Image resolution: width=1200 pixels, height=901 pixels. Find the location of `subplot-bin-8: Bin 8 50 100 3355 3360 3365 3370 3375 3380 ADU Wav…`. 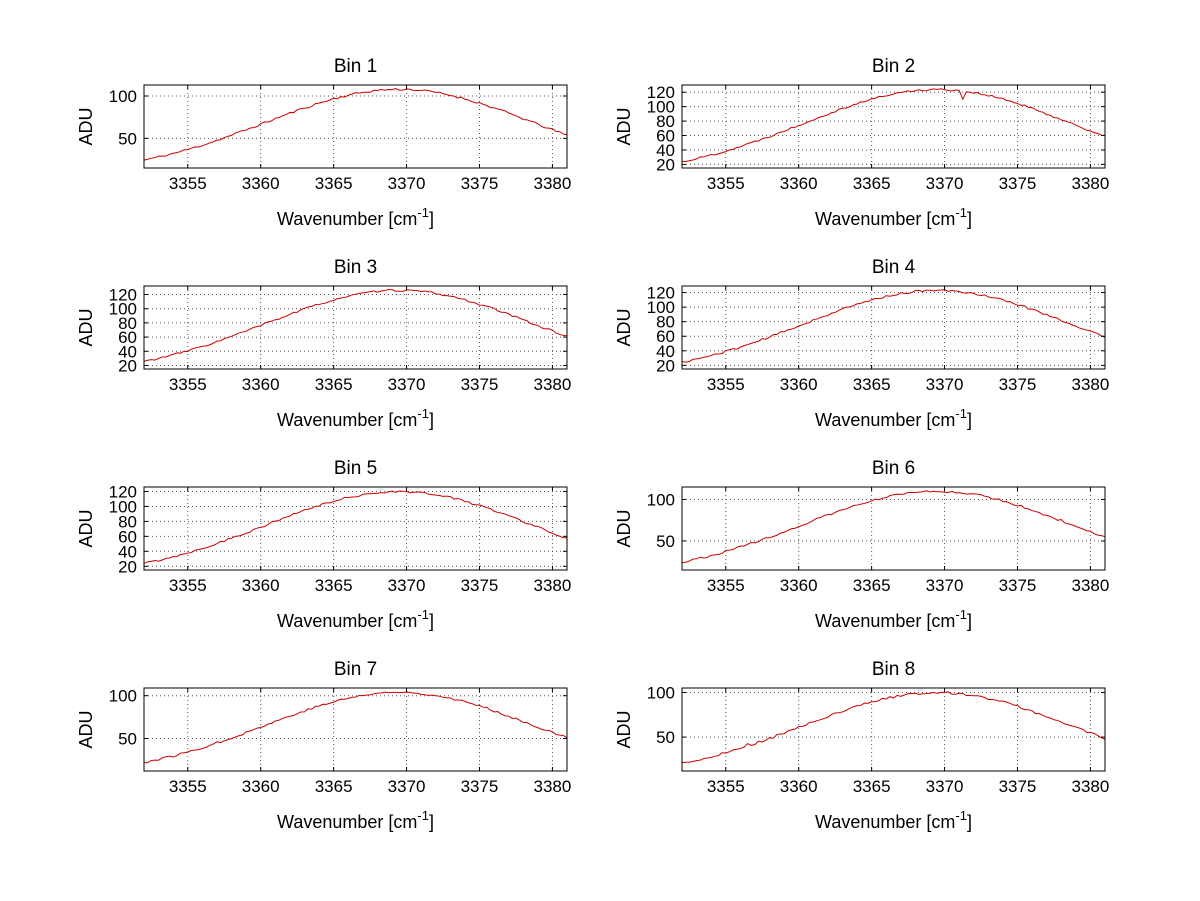

subplot-bin-8: Bin 8 50 100 3355 3360 3365 3370 3375 3380 ADU Wav… is located at coordinates (861, 745).